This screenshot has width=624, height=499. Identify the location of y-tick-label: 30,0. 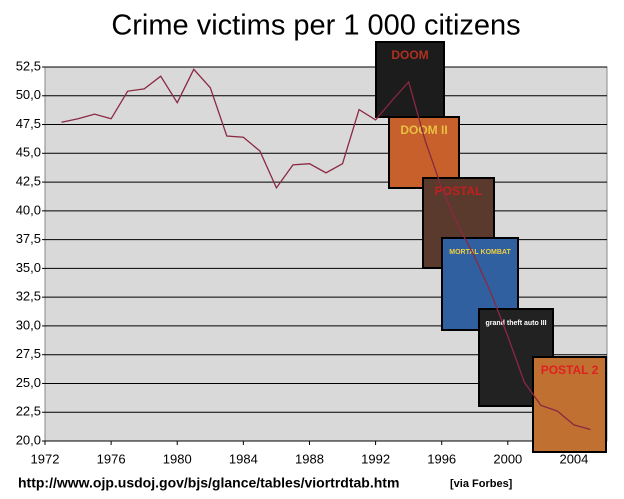
(28, 324).